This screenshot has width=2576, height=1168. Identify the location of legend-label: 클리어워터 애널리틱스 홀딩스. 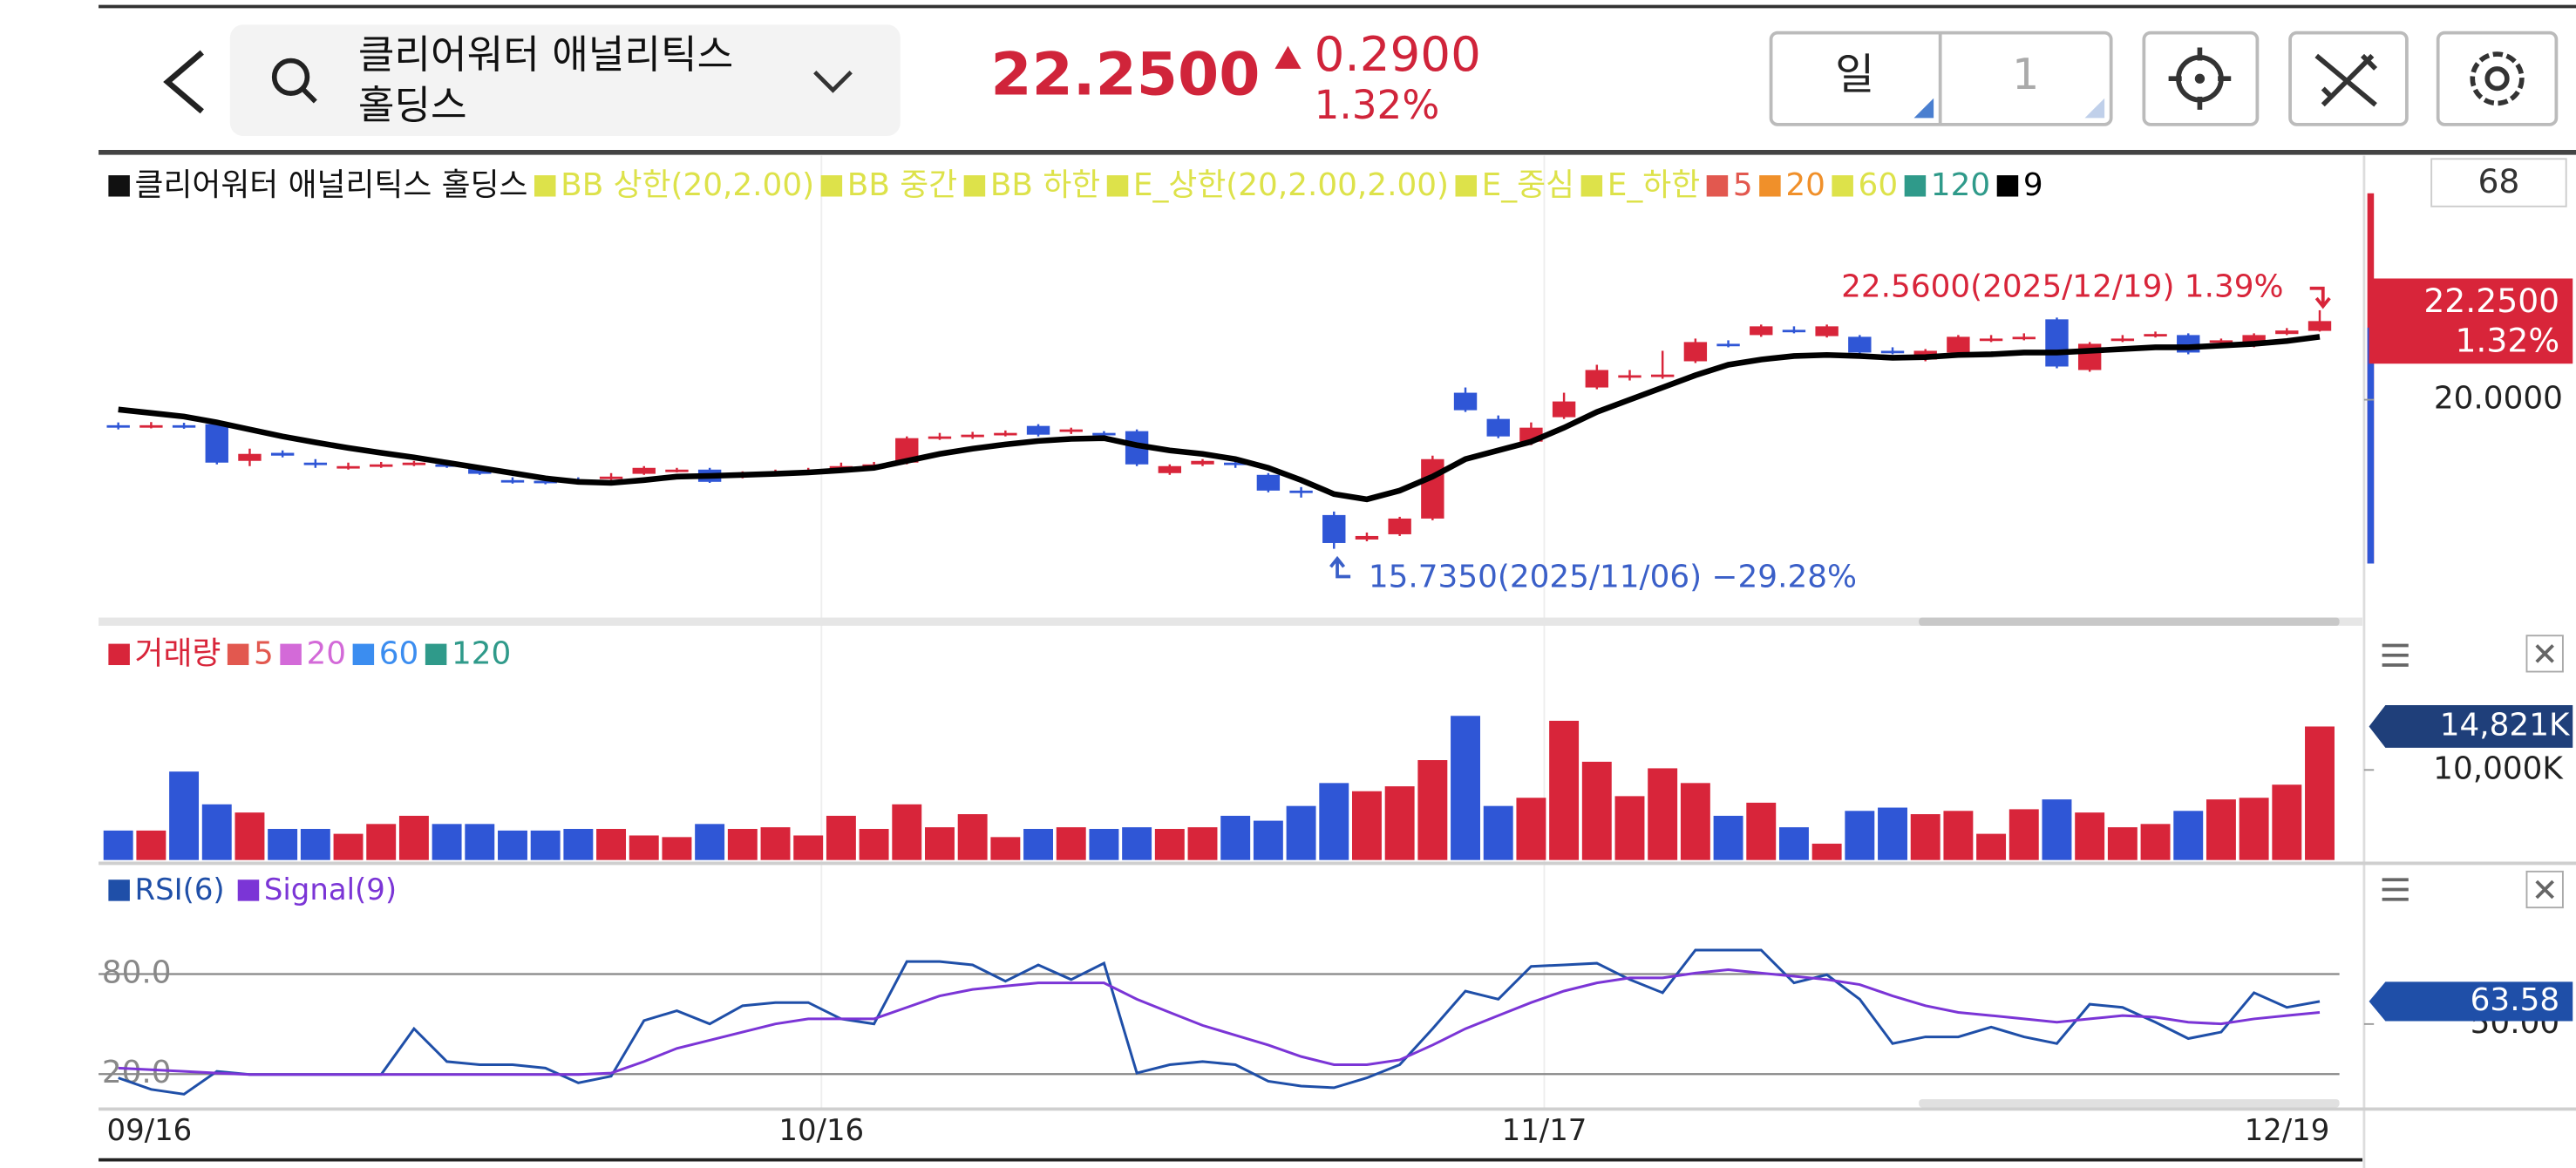
(331, 185).